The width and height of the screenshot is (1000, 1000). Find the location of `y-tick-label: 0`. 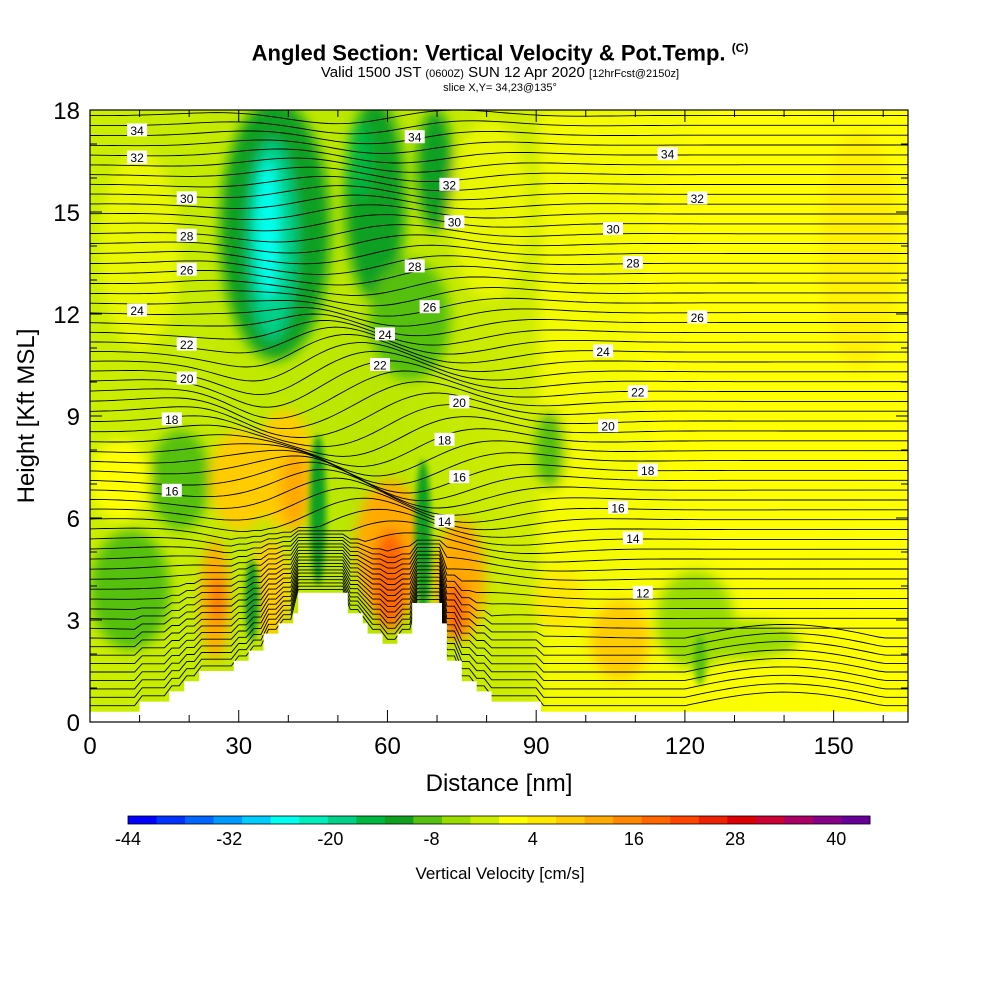

y-tick-label: 0 is located at coordinates (73, 723).